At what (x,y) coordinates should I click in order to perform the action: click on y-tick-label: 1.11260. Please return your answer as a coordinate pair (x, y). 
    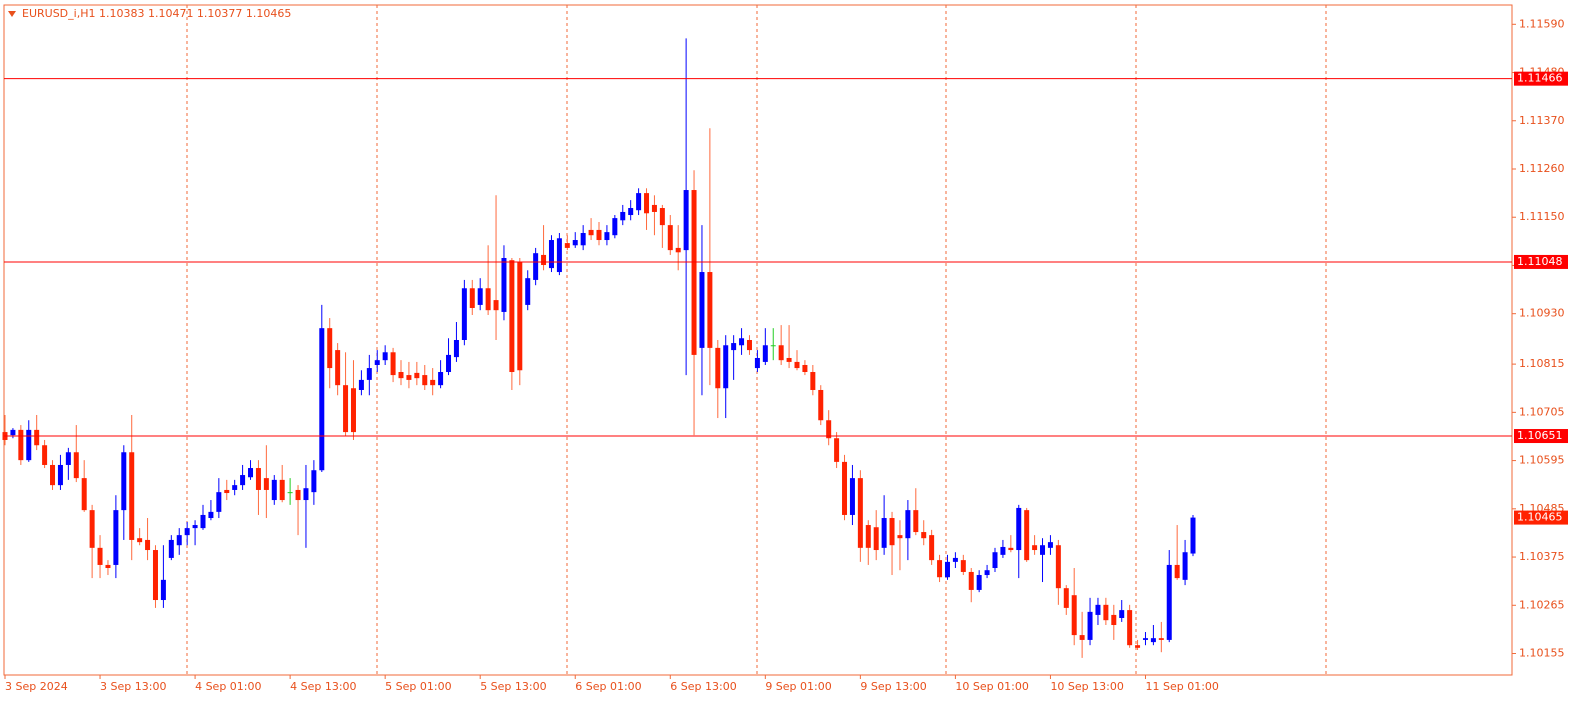
    Looking at the image, I should click on (1542, 168).